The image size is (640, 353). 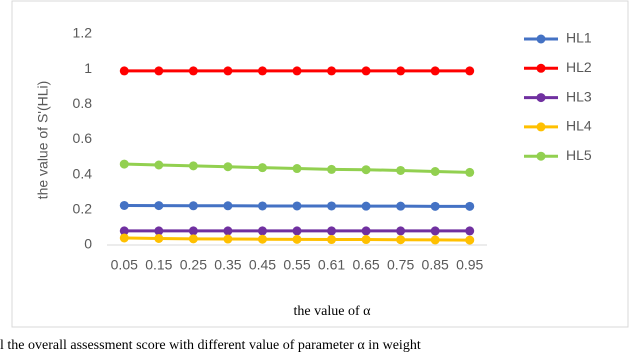 I want to click on legend-label: HL3, so click(x=579, y=96).